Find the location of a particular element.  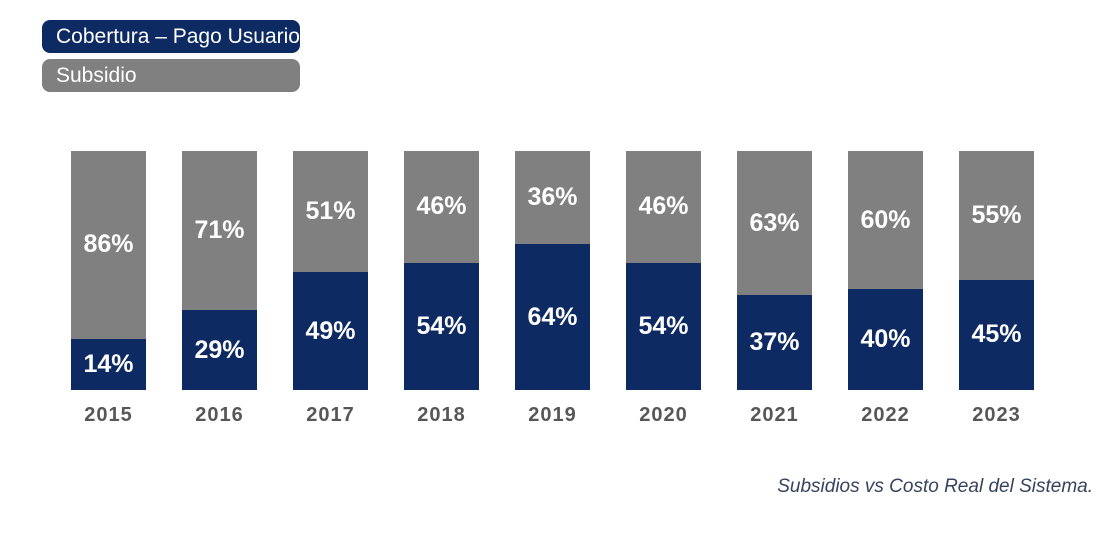

bar-group-2022: 60% 40% 2022 is located at coordinates (885, 289).